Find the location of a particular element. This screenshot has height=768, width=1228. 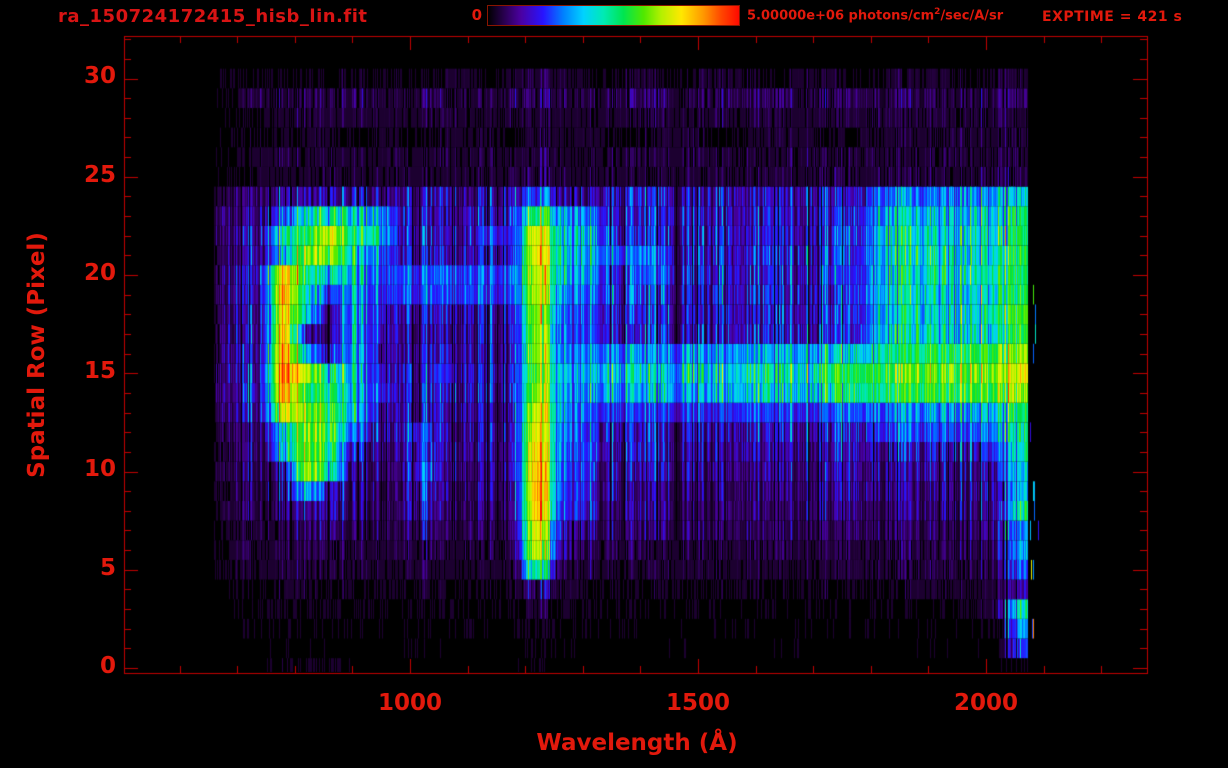

colorbar-units-post: /sec/A/sr is located at coordinates (972, 16).